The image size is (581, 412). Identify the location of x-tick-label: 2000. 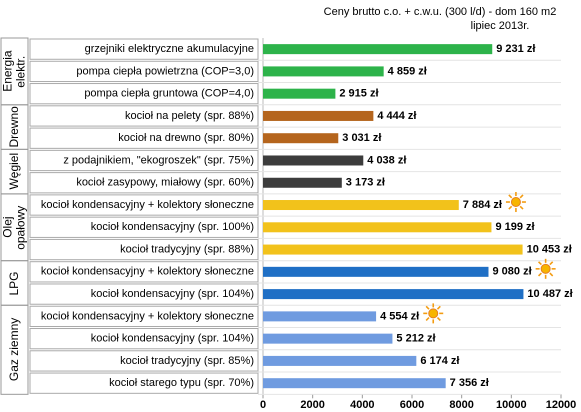
(312, 405).